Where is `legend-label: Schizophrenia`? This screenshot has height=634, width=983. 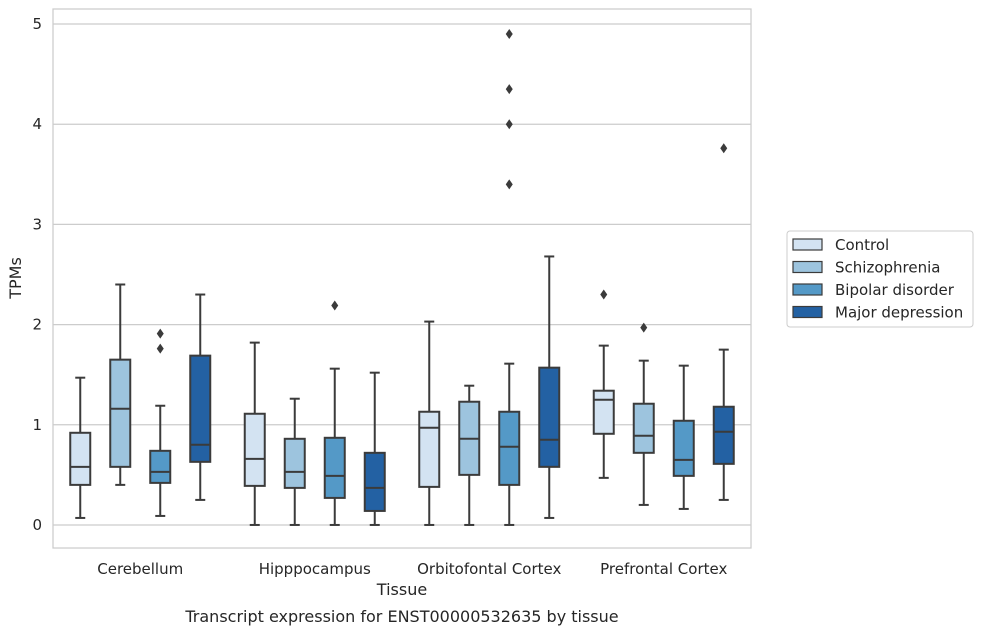 legend-label: Schizophrenia is located at coordinates (887, 268).